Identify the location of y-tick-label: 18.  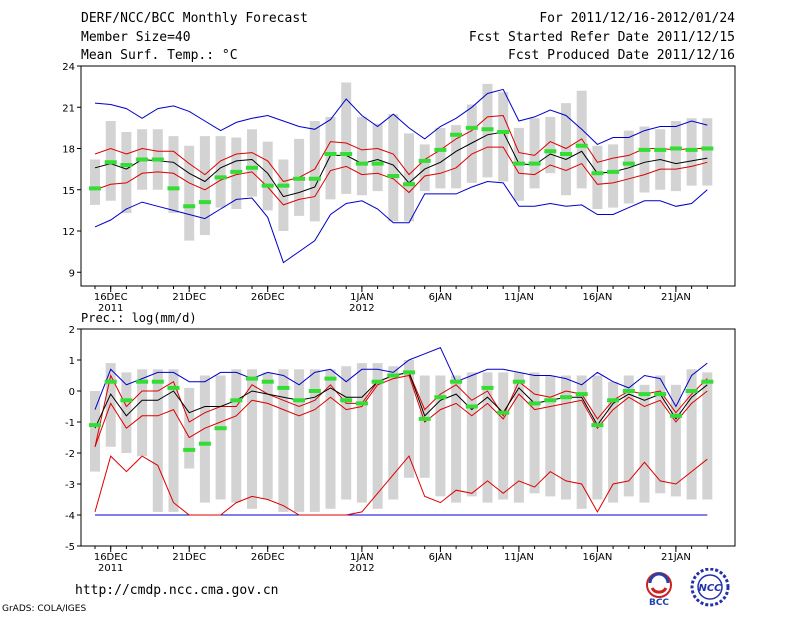
(68, 150).